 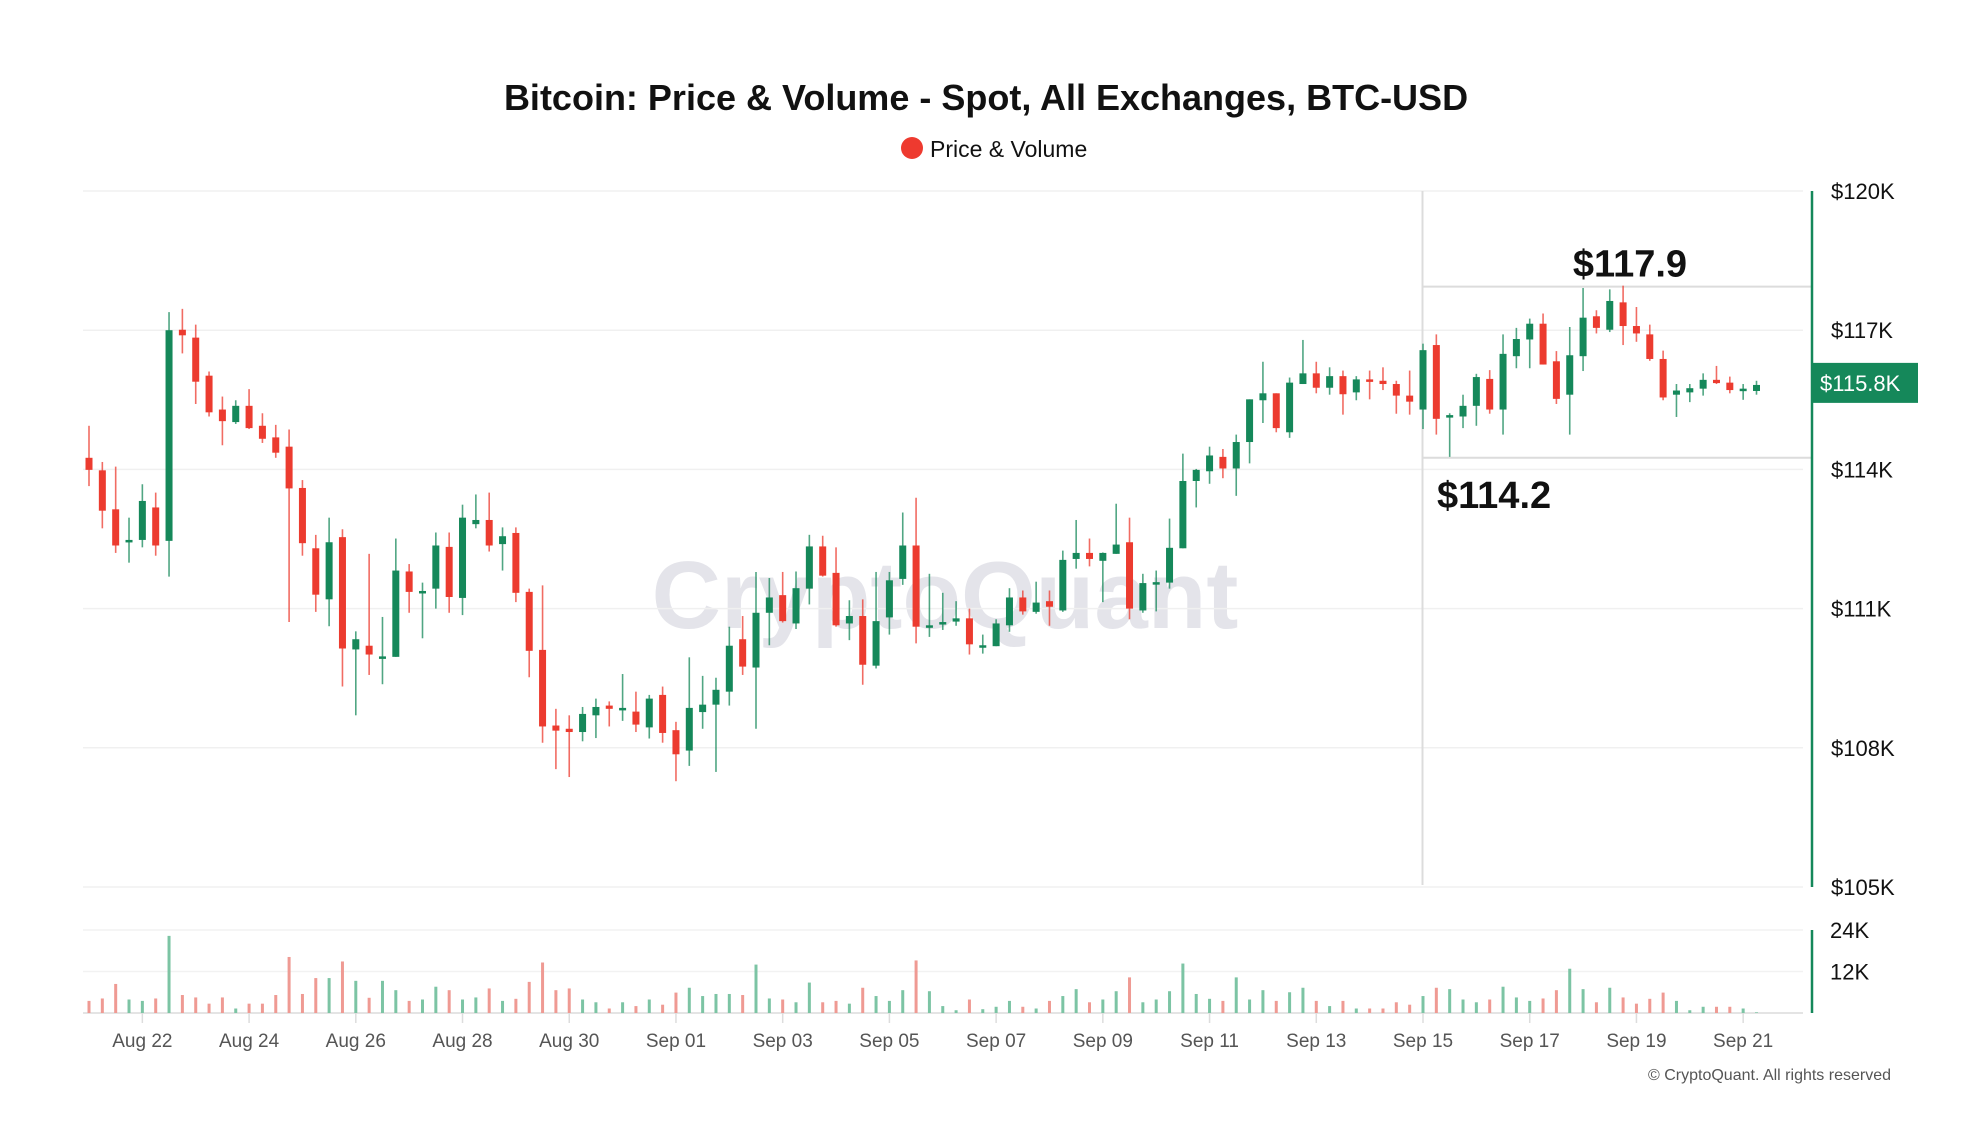 I want to click on price-tick-label: $111K, so click(x=1861, y=609).